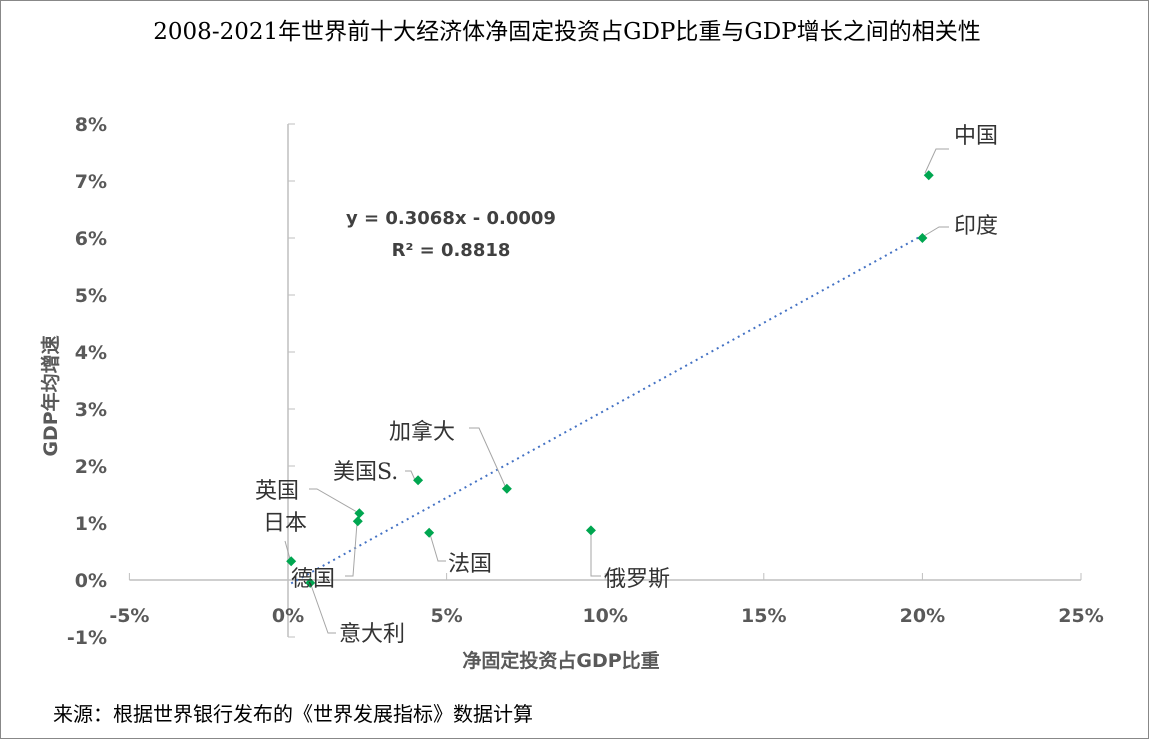 This screenshot has width=1149, height=739. Describe the element at coordinates (922, 616) in the screenshot. I see `x-tick-label: 20%` at that location.